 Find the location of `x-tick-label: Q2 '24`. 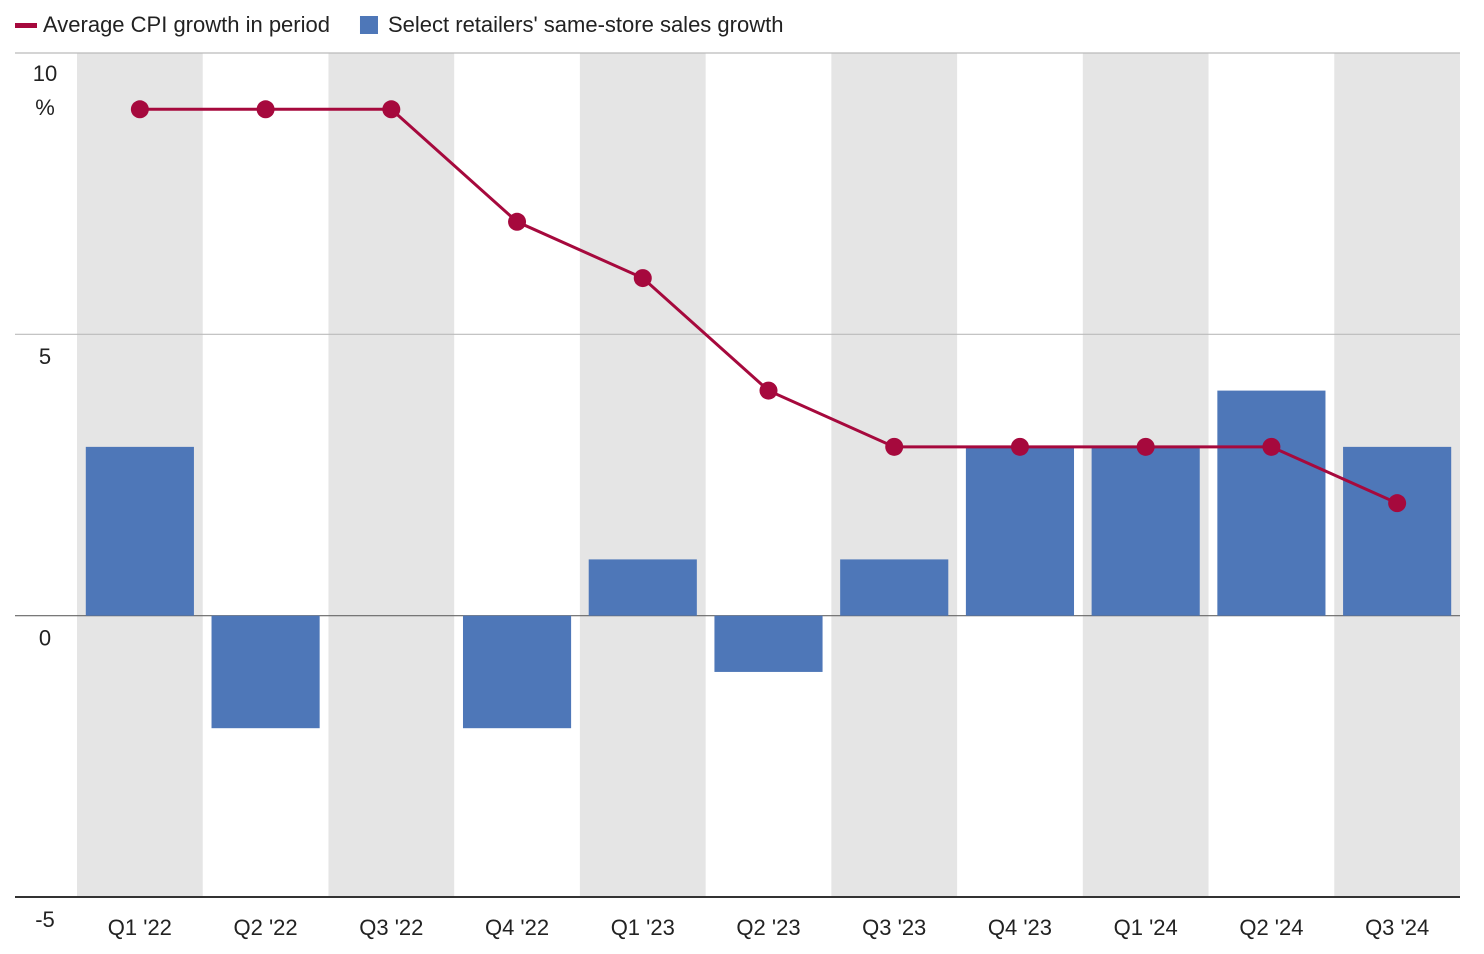

x-tick-label: Q2 '24 is located at coordinates (1271, 927).